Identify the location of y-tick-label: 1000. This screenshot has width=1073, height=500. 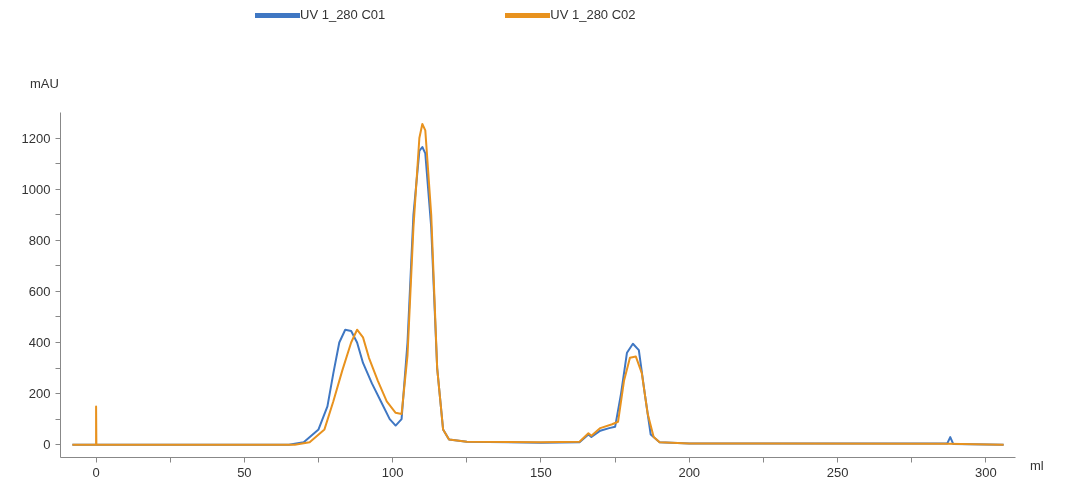
(36, 189).